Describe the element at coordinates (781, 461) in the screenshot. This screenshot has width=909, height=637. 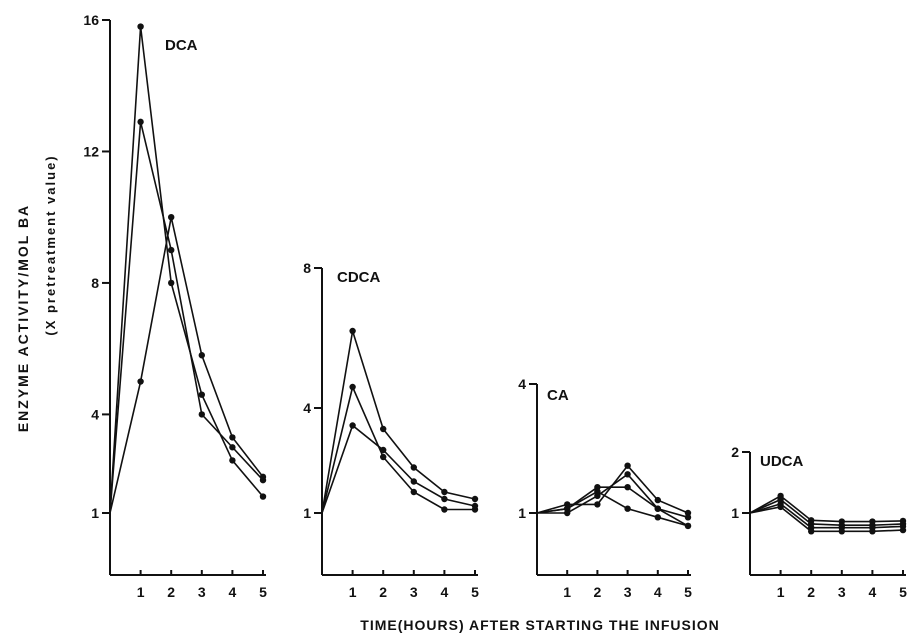
I see `panel-label: UDCA` at that location.